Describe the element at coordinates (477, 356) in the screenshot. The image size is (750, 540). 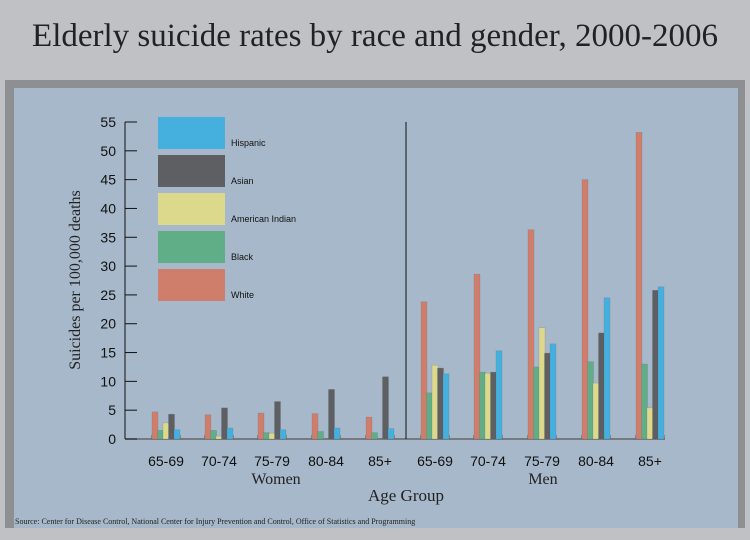
I see `bar-men-70-74-white` at that location.